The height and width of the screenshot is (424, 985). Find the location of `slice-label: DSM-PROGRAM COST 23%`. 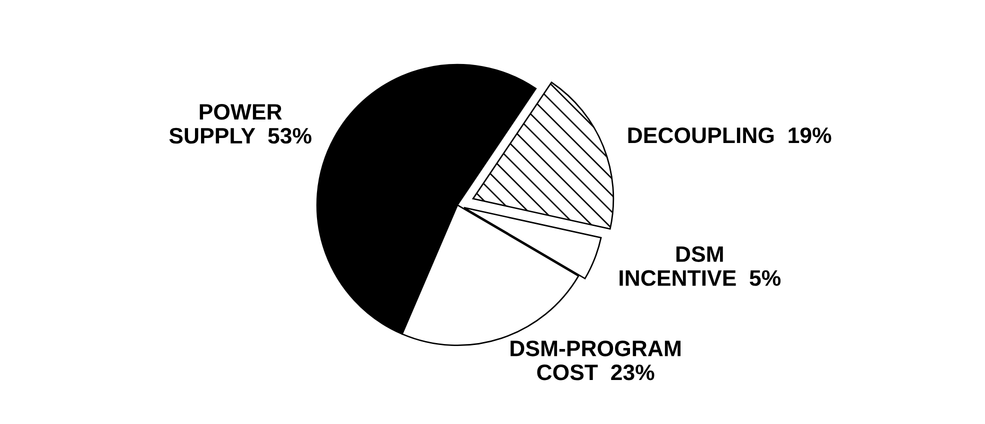

slice-label: DSM-PROGRAM COST 23% is located at coordinates (595, 360).